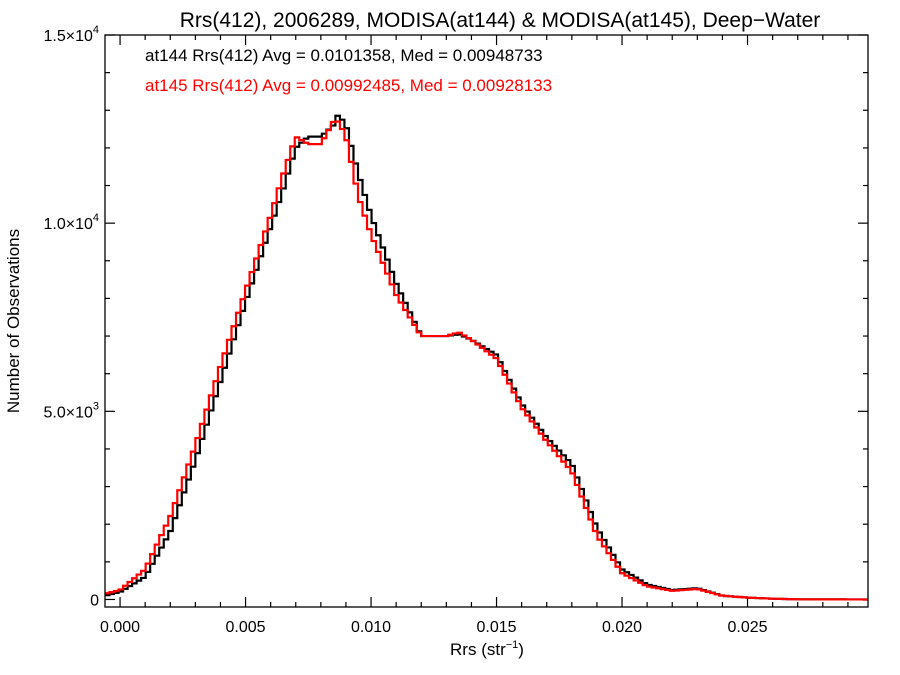 Image resolution: width=900 pixels, height=675 pixels. What do you see at coordinates (71, 34) in the screenshot?
I see `y-tick-label: 1.5×10⁴` at bounding box center [71, 34].